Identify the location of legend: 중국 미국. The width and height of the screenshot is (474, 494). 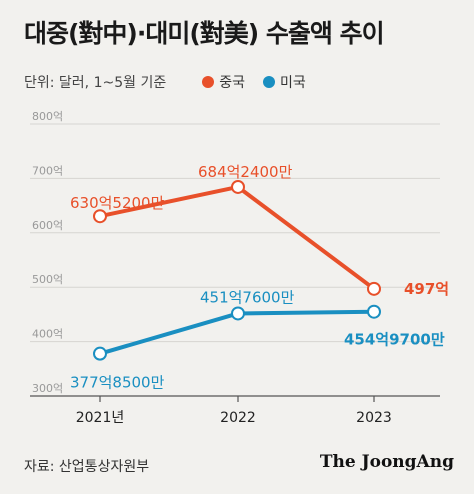
(263, 82).